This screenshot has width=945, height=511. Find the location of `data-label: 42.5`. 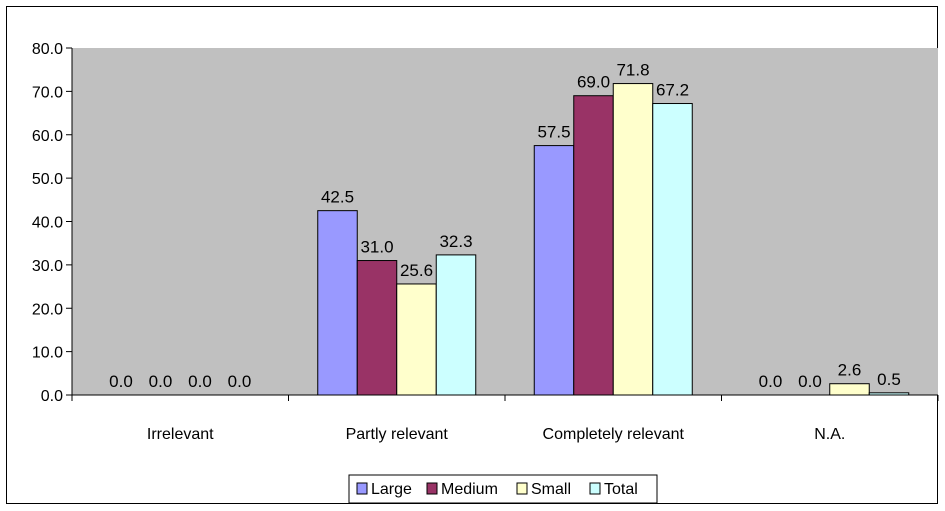

data-label: 42.5 is located at coordinates (337, 197).